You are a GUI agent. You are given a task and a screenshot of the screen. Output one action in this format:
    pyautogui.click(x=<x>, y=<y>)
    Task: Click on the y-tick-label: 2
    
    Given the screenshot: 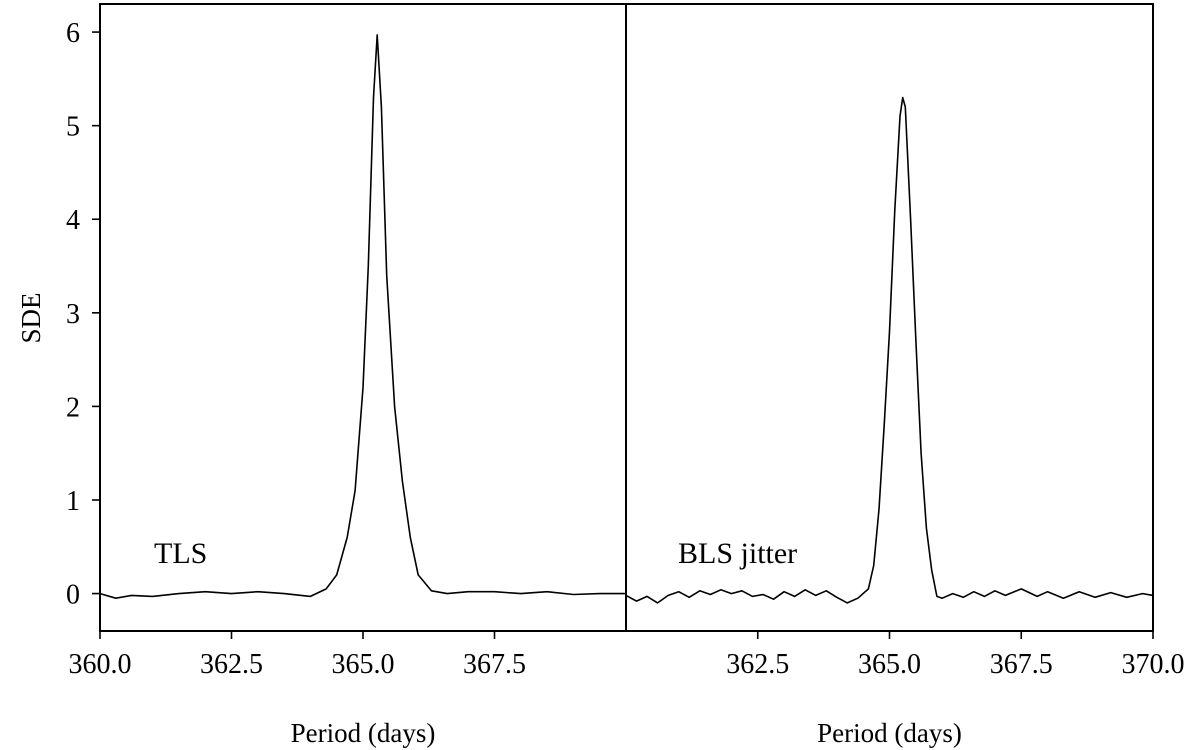 What is the action you would take?
    pyautogui.click(x=73, y=407)
    